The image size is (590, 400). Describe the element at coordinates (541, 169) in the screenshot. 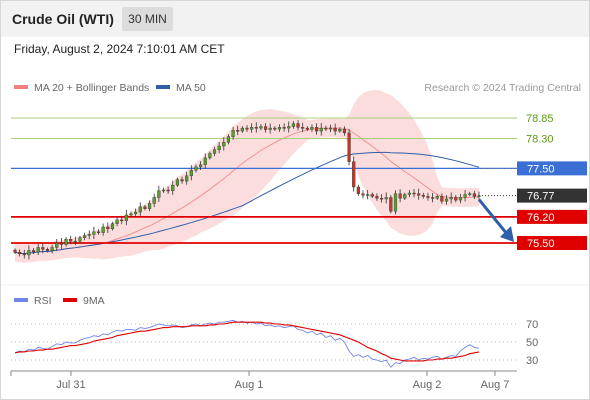

I see `level-label: 77.50` at that location.